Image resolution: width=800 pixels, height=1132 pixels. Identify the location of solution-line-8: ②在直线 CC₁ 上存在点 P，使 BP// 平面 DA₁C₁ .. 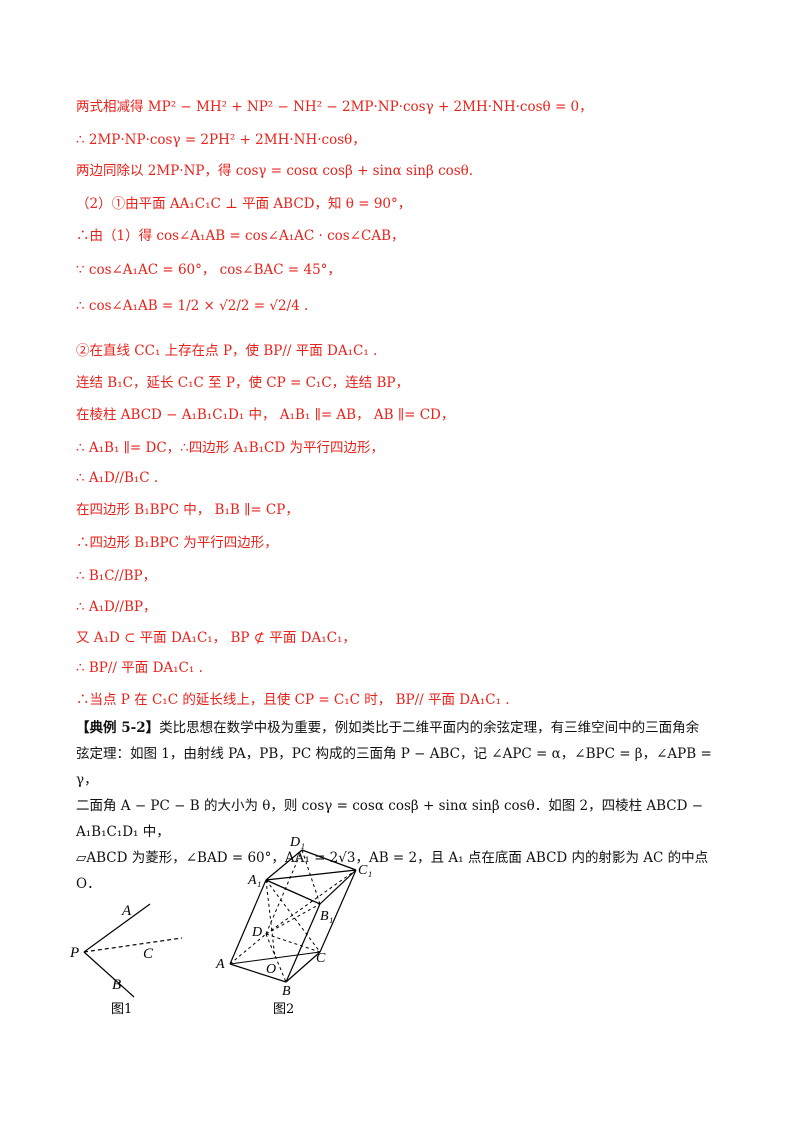
(227, 351).